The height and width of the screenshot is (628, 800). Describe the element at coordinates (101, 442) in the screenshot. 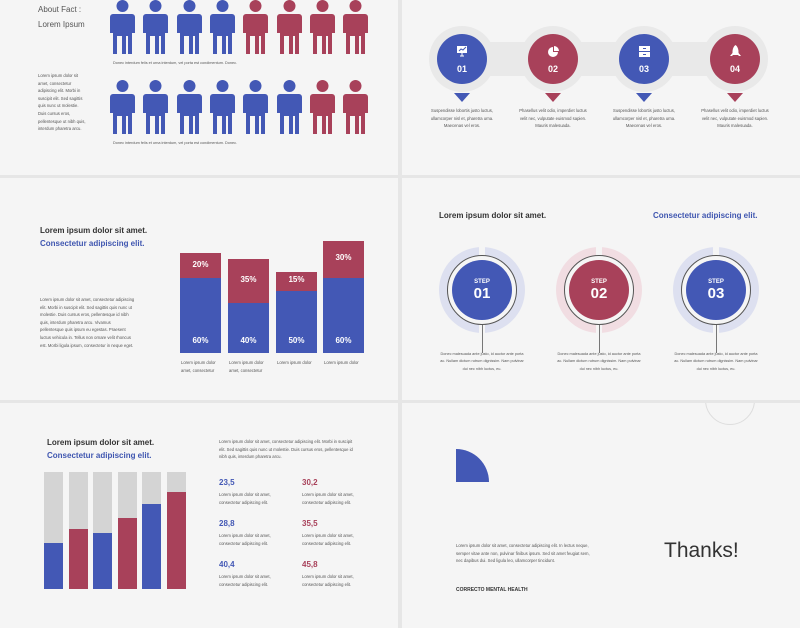

I see `slide5-title: Lorem ipsum dolor sit amet.` at that location.